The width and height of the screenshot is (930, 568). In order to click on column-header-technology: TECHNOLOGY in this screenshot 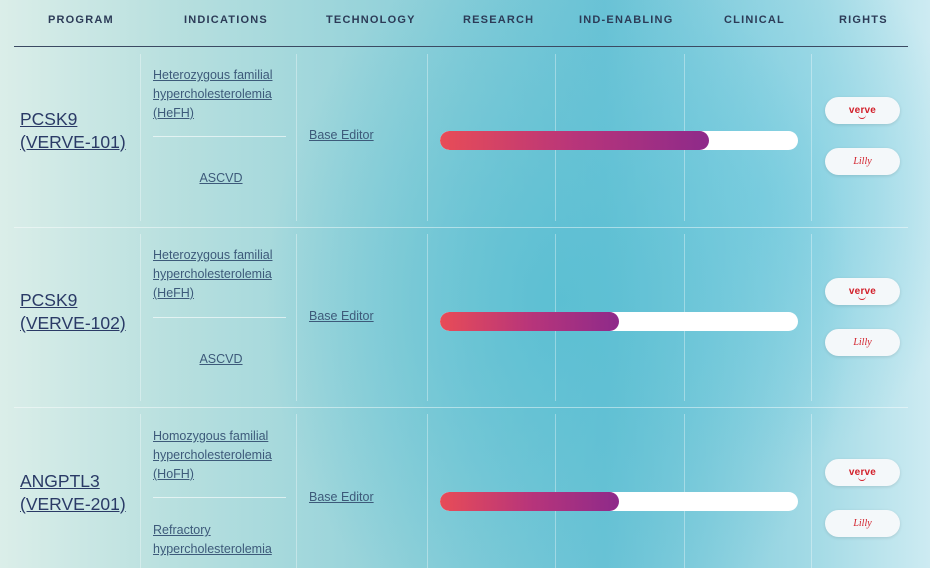, I will do `click(371, 20)`.